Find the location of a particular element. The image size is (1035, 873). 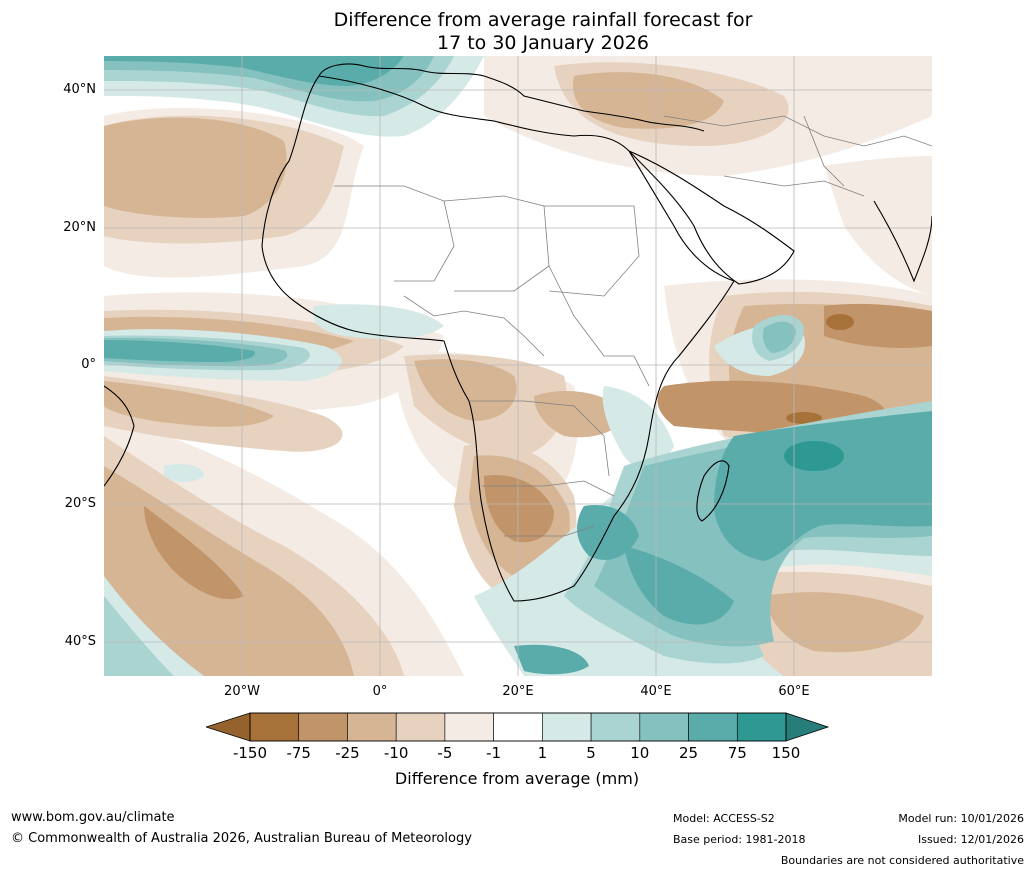

lat-label-40s: 40°S is located at coordinates (80, 641).